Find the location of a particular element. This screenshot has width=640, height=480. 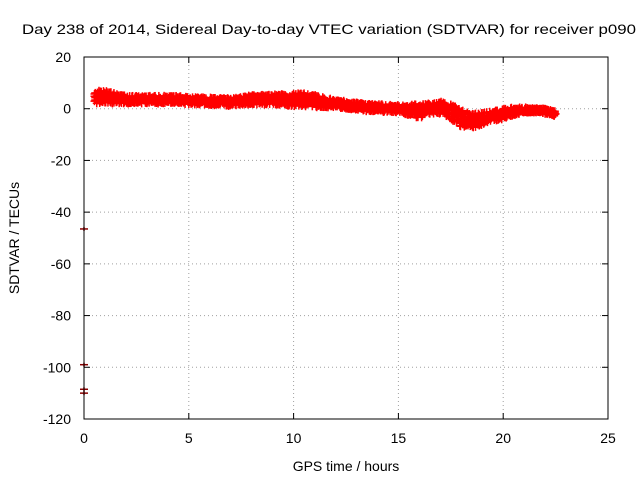

y-tick-label: -120 is located at coordinates (57, 419).